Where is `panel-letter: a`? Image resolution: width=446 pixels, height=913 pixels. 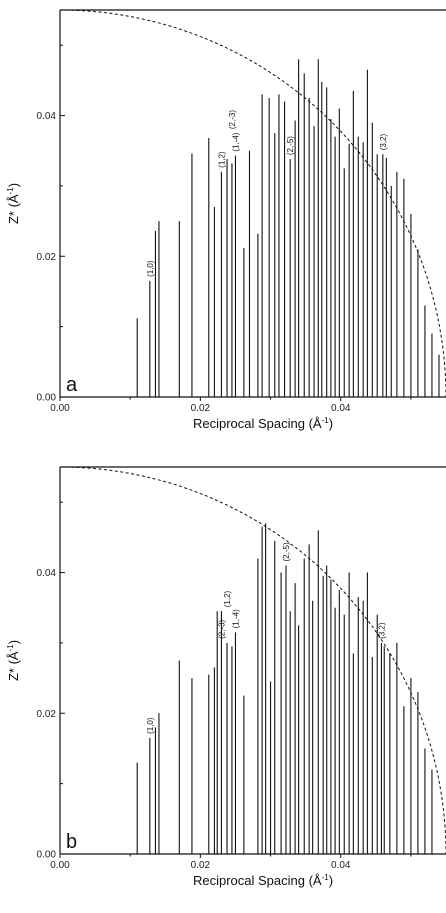 panel-letter: a is located at coordinates (72, 385).